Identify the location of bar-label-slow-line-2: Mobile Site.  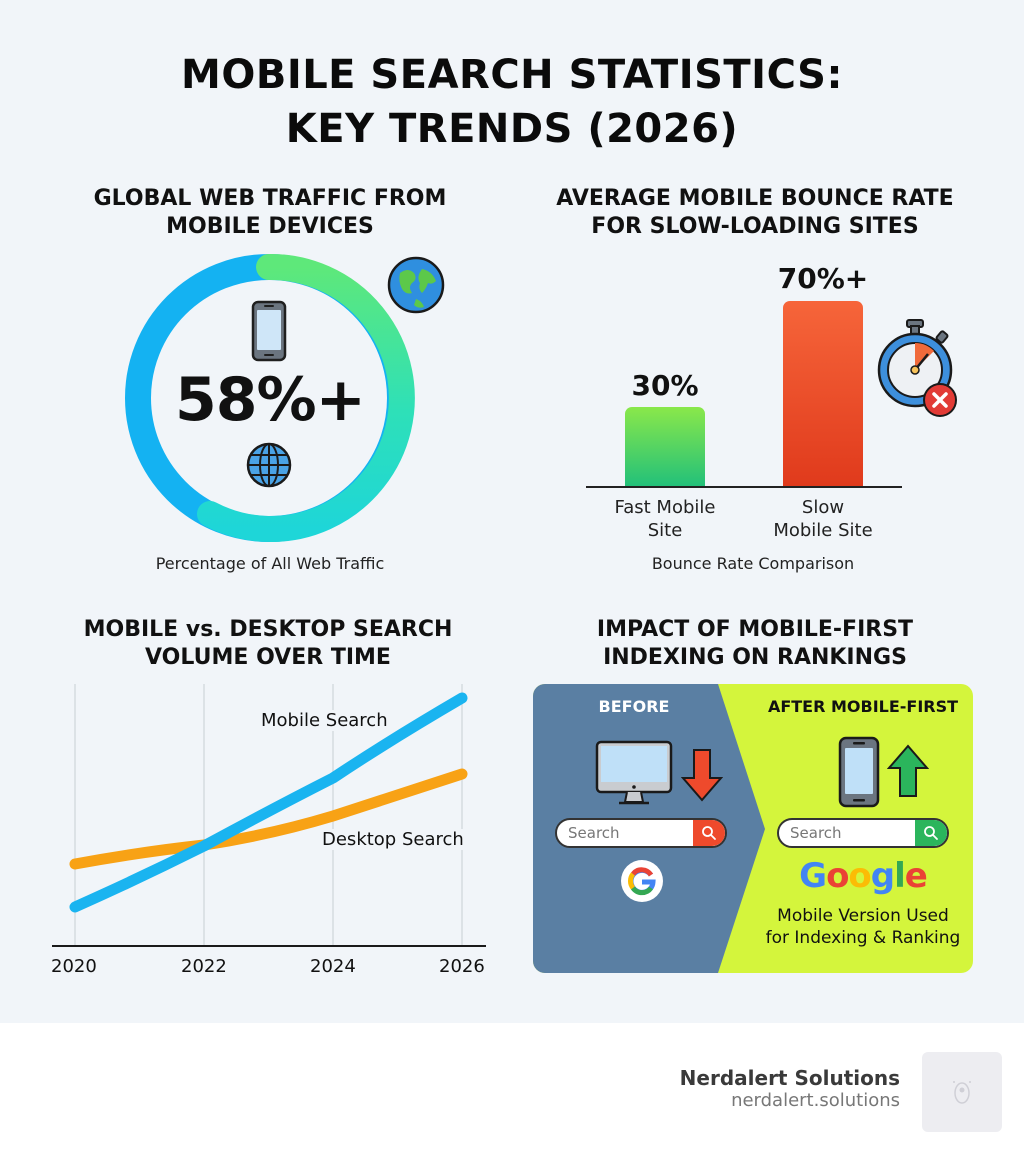
(823, 530).